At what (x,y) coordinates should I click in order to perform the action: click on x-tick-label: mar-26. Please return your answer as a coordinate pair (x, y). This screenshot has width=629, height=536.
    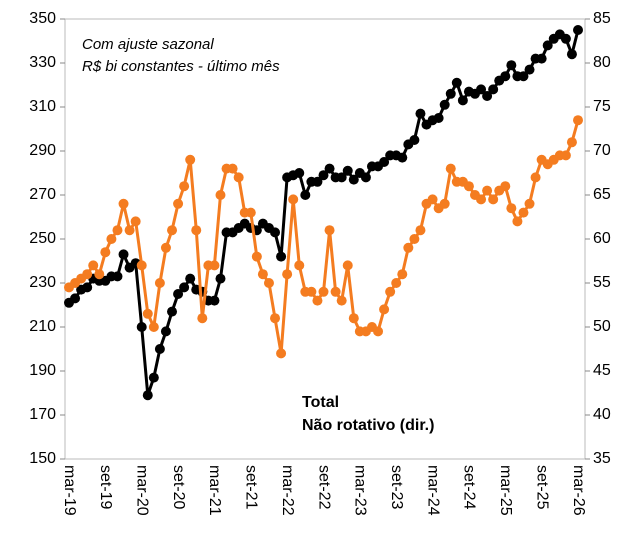
    Looking at the image, I should click on (578, 490).